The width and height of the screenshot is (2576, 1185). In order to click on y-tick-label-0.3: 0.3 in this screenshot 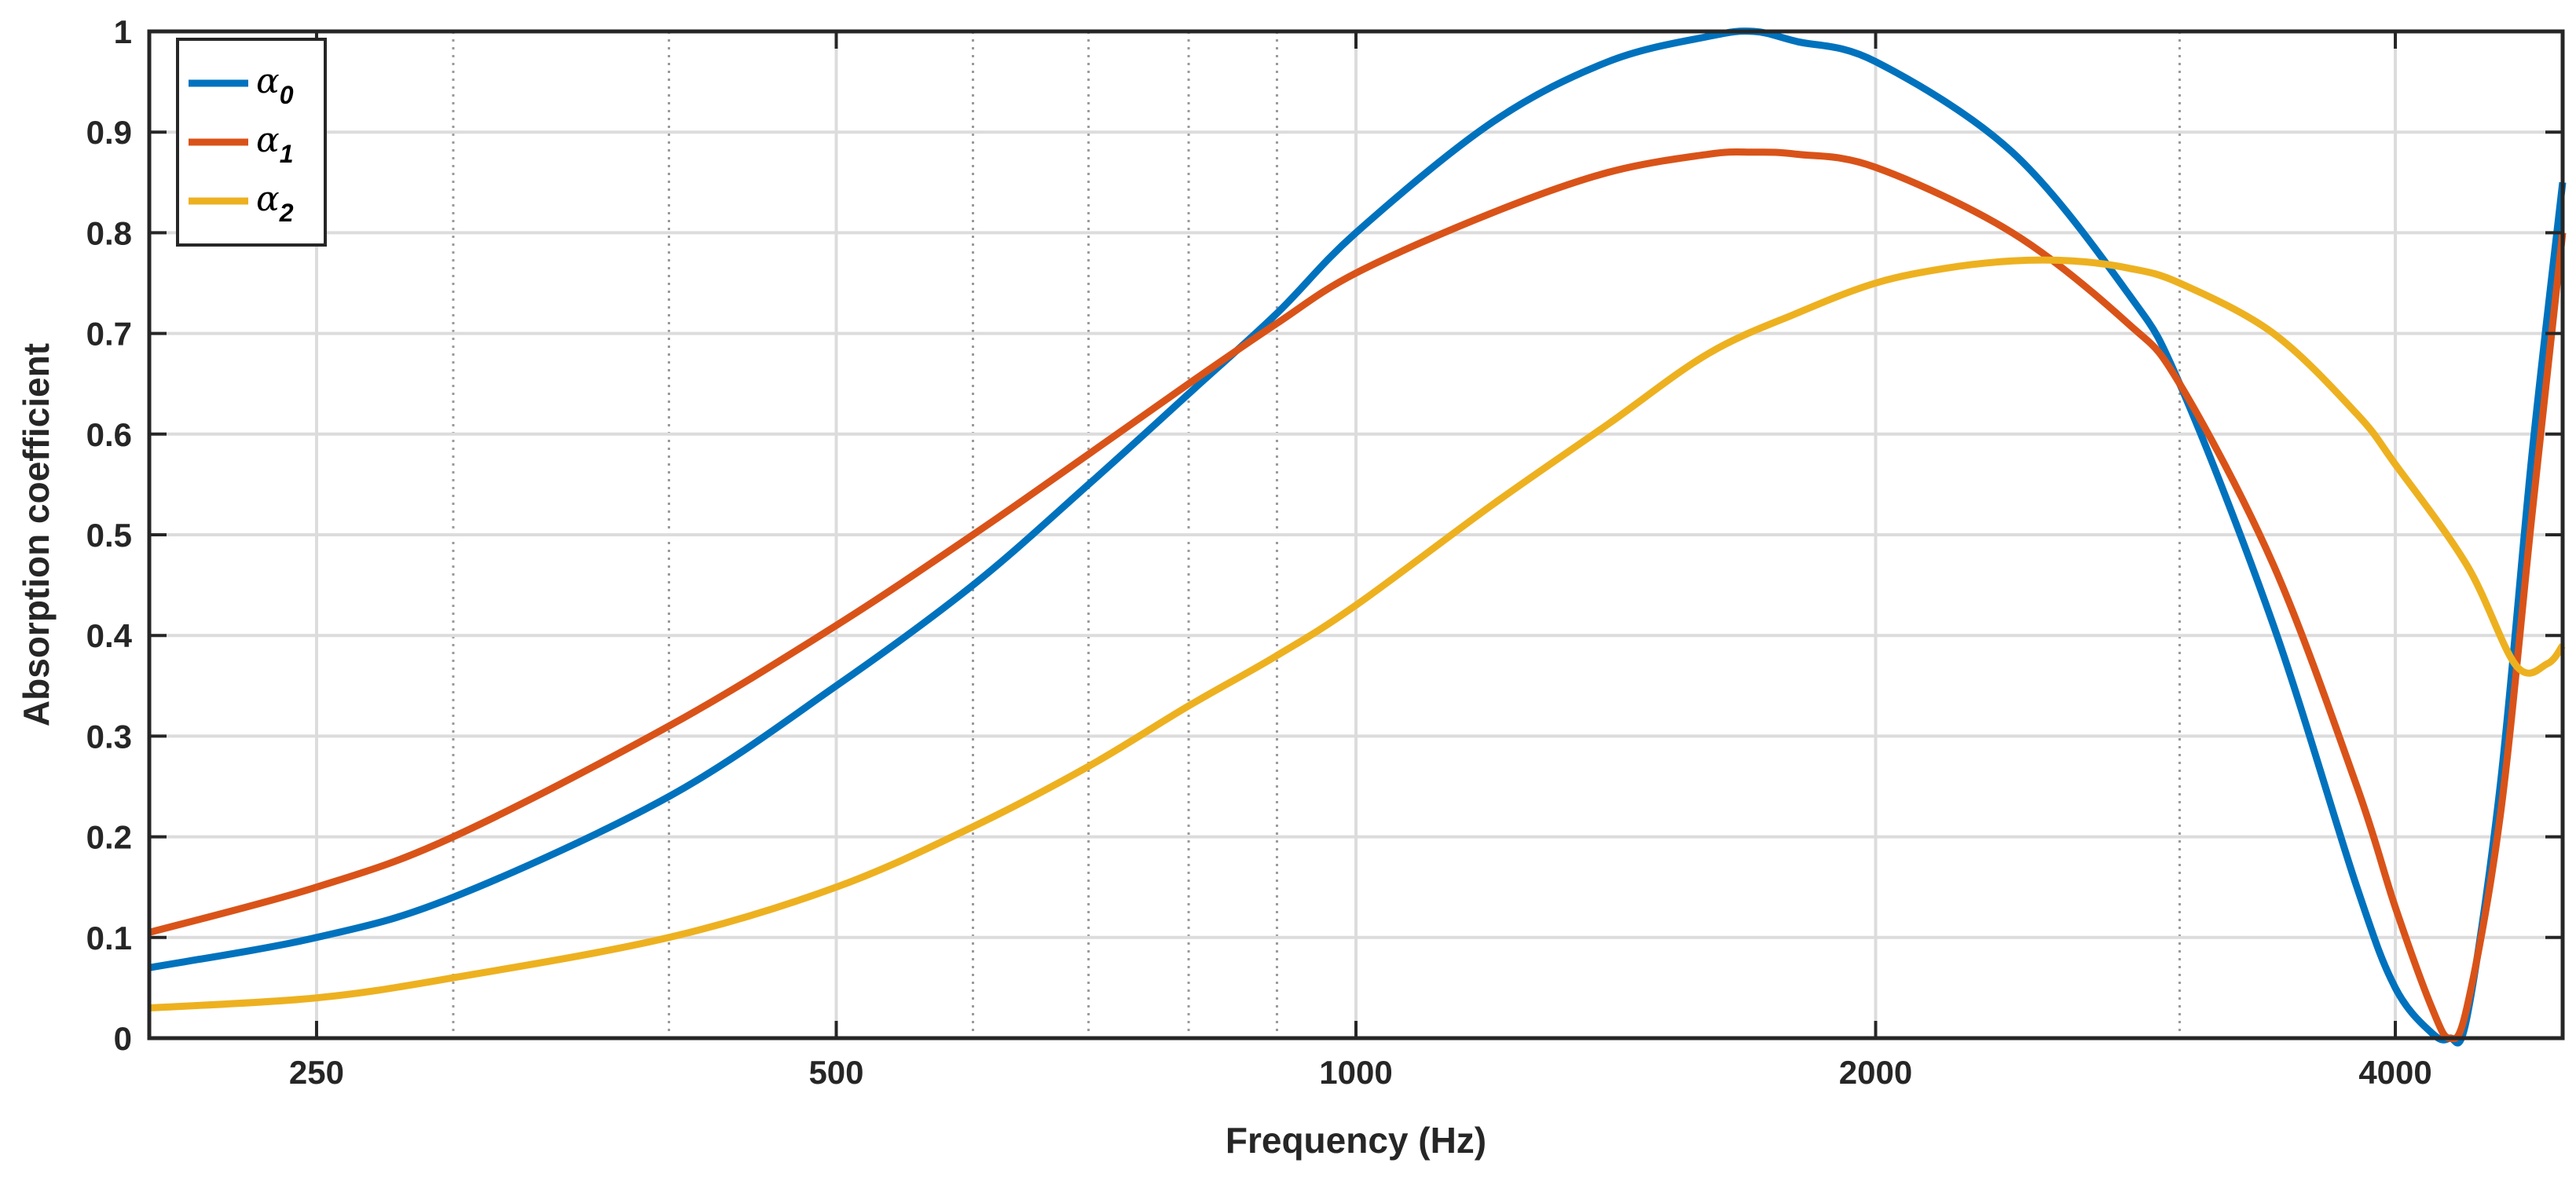, I will do `click(109, 736)`.